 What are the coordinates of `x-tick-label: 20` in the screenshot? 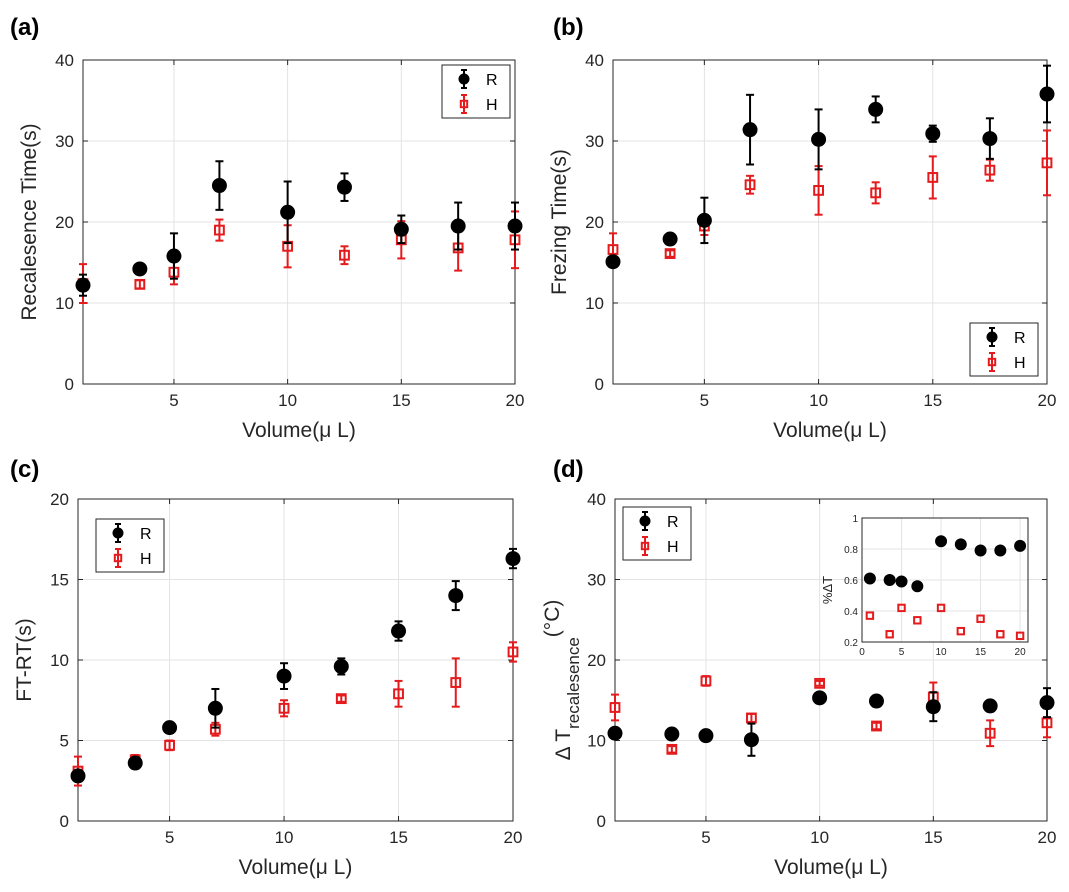 It's located at (513, 837).